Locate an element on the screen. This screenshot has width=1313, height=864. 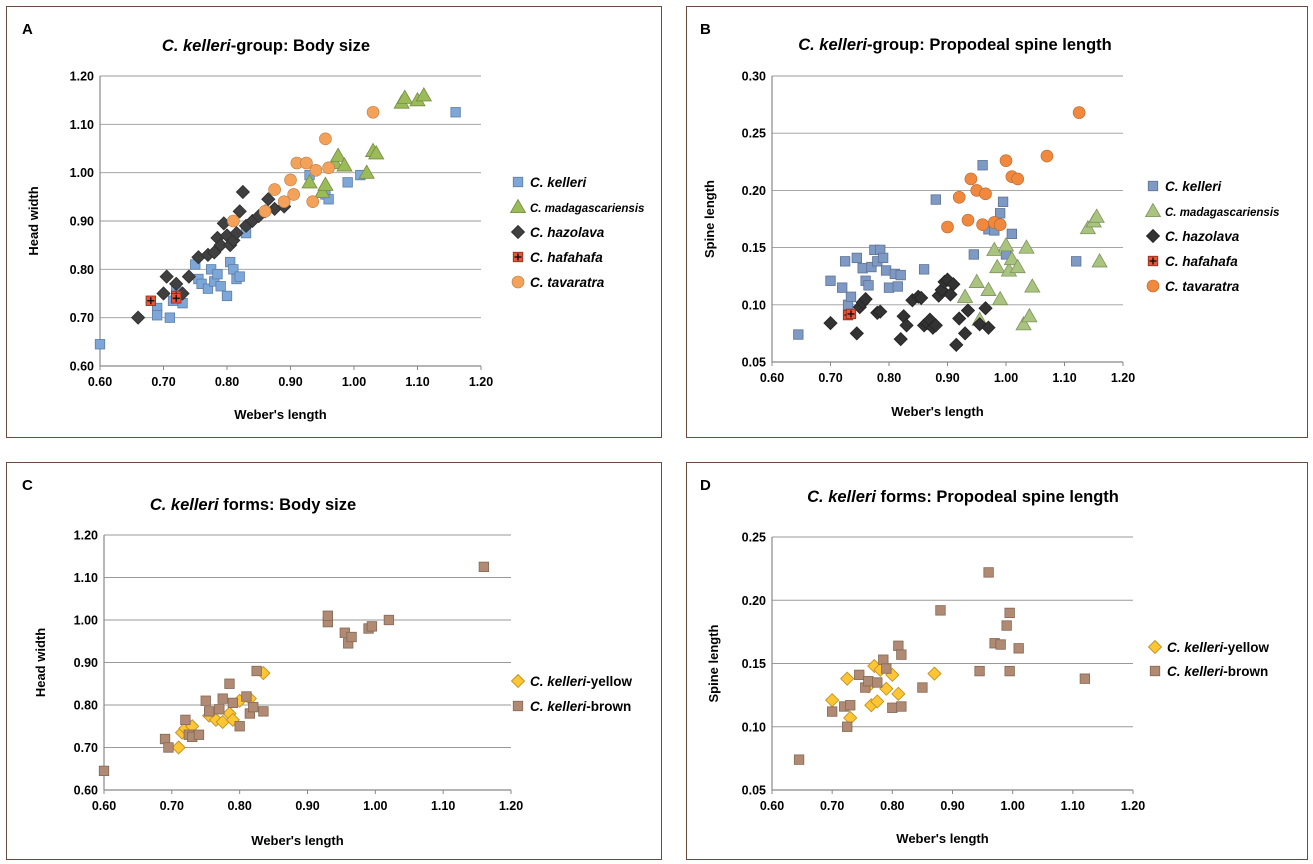
legend-label-a-1: C. madagascariensis is located at coordinates (587, 209).